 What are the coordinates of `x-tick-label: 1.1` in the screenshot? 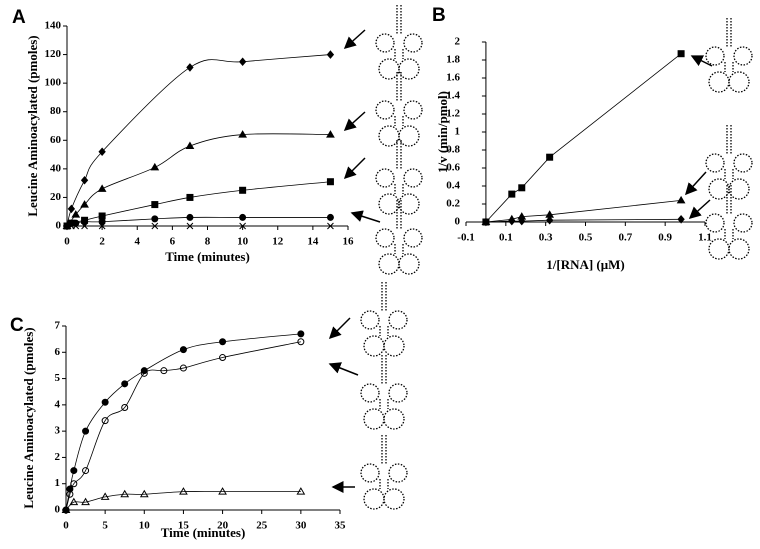 It's located at (705, 238).